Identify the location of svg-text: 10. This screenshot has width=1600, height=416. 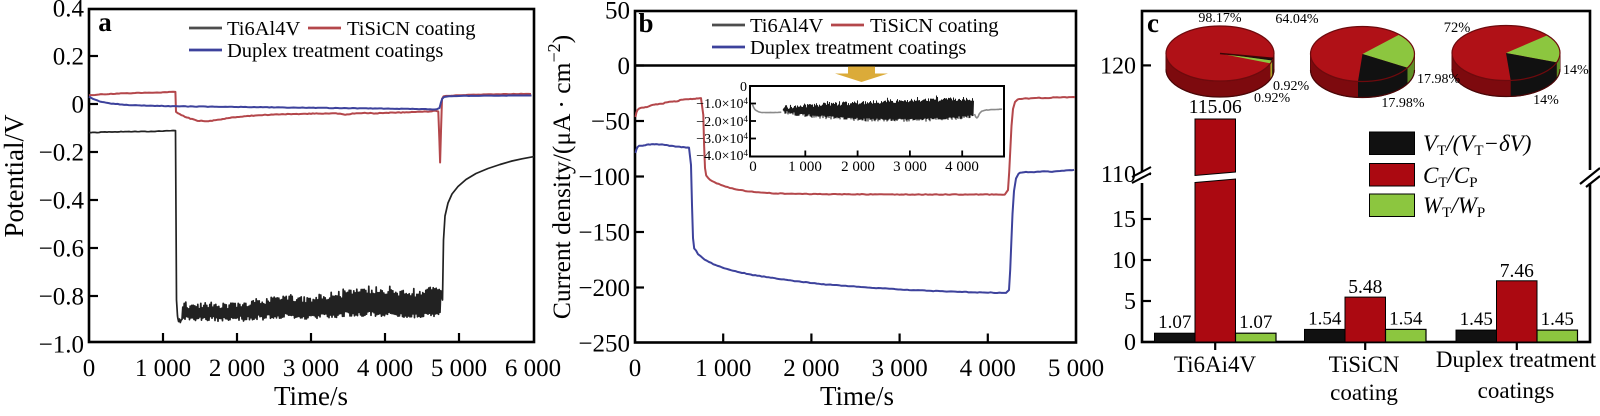
(1124, 261).